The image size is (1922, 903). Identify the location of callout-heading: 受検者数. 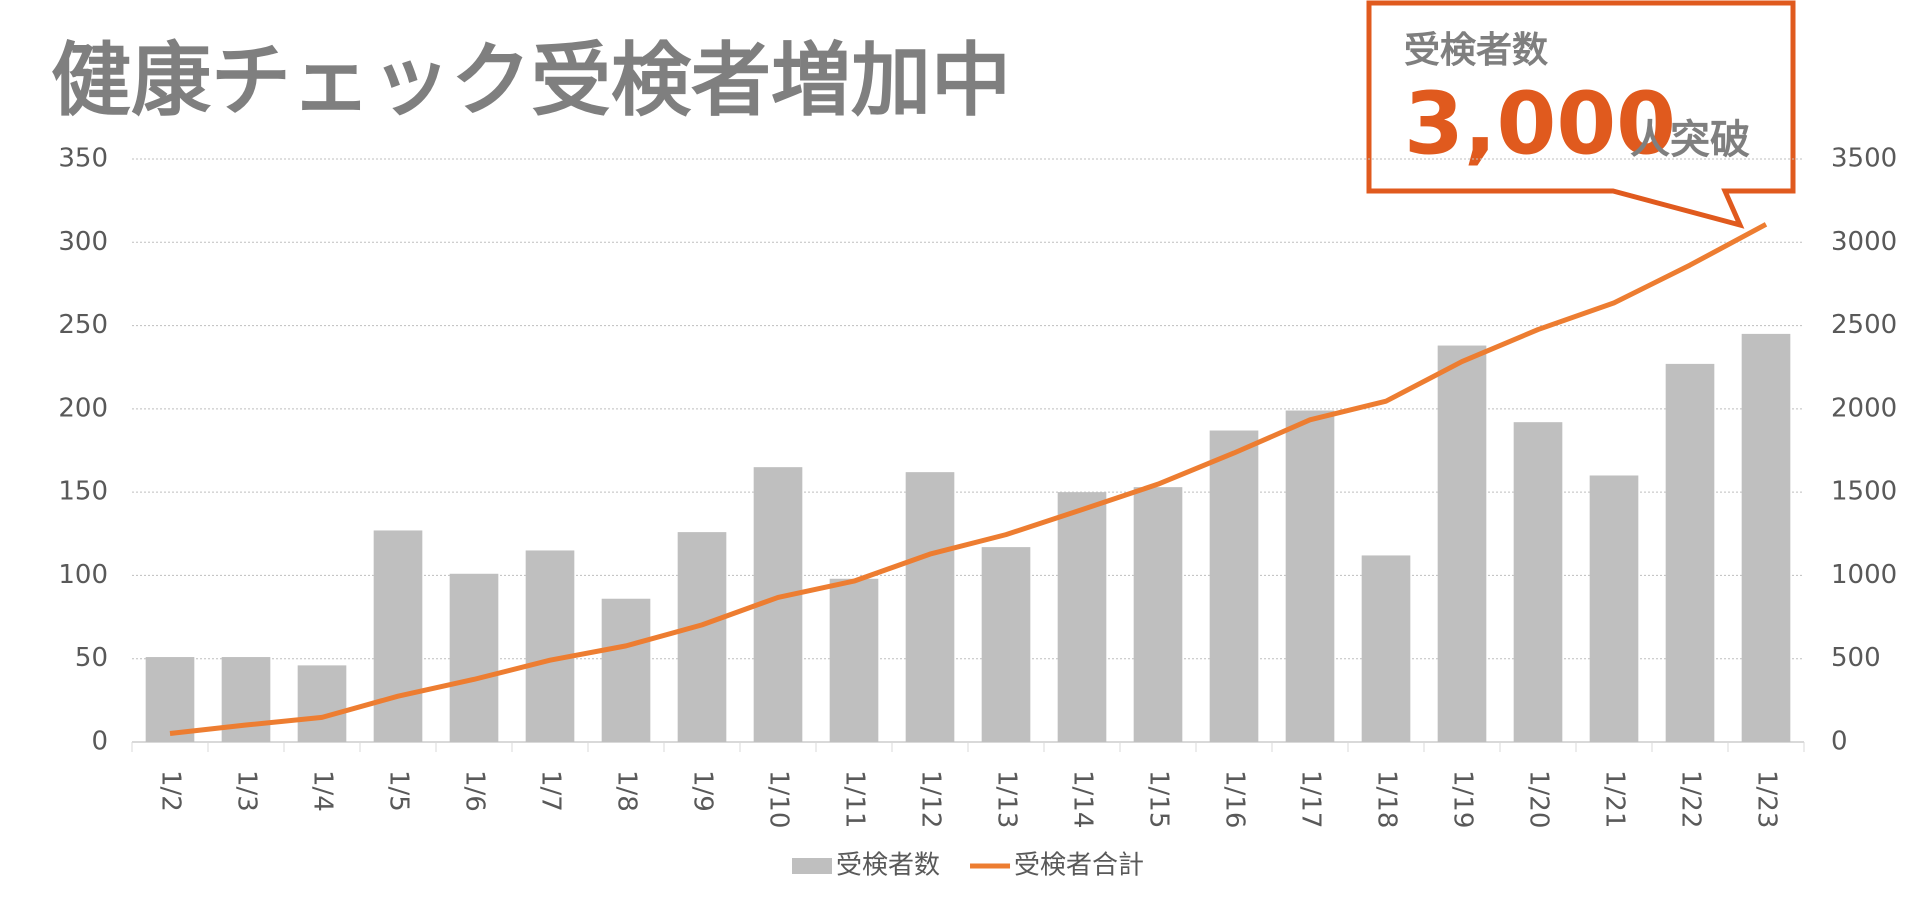
(1476, 50).